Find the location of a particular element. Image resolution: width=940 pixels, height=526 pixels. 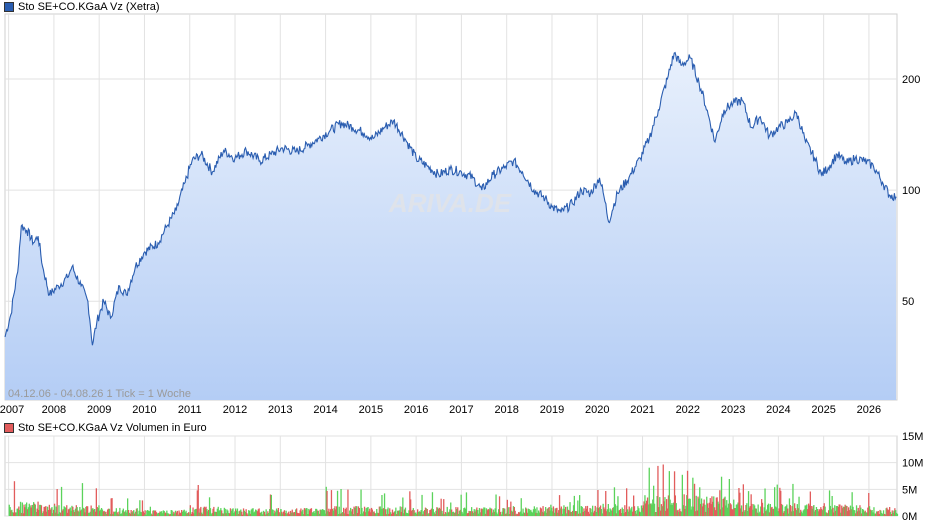

volume-y-tick-label: 15M is located at coordinates (912, 437).